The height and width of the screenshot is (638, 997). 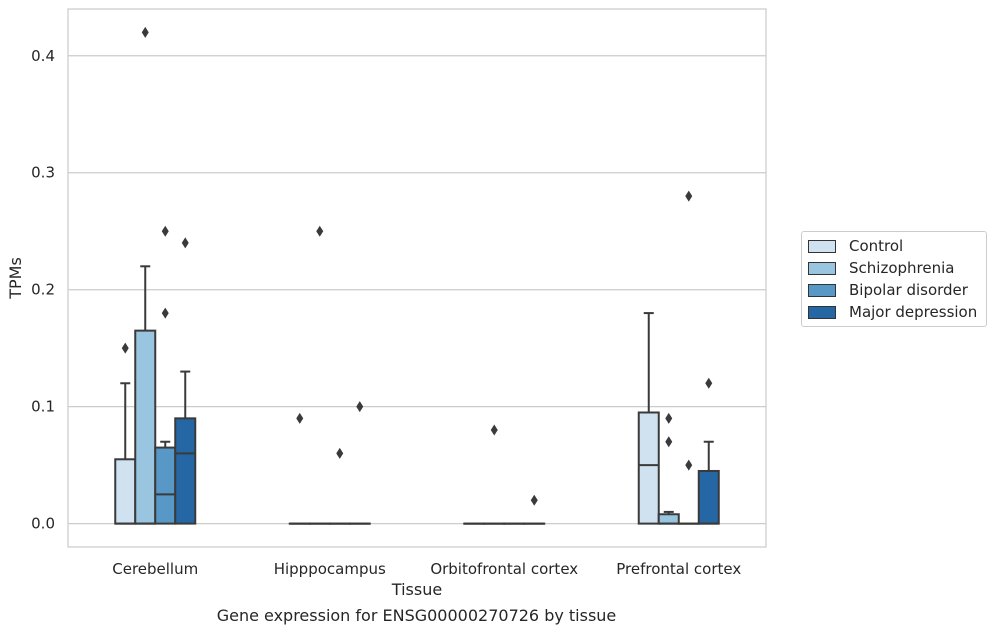 I want to click on y-tick-label: 0.0, so click(x=43, y=524).